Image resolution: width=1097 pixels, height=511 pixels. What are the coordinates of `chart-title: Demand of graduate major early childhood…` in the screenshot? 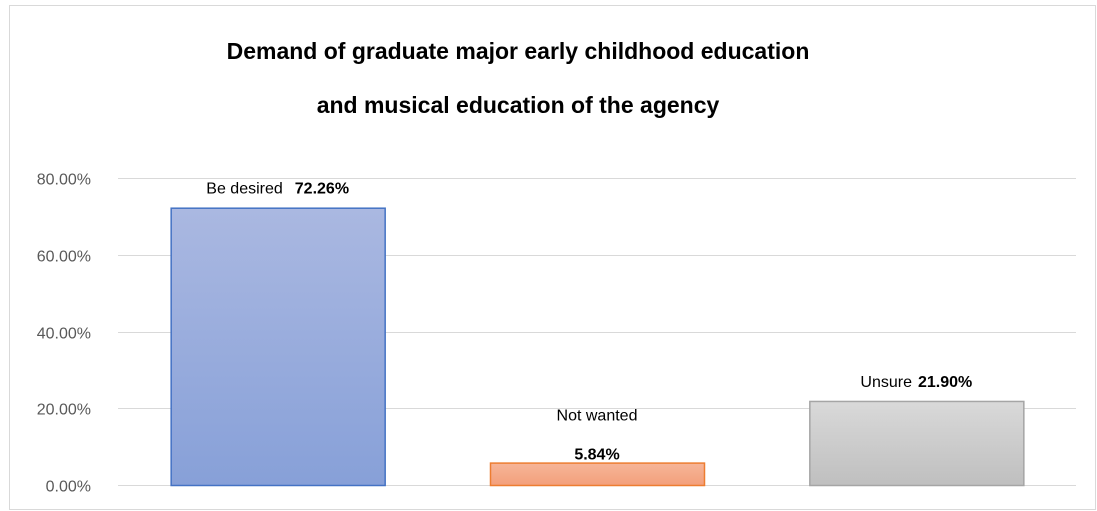 It's located at (518, 78).